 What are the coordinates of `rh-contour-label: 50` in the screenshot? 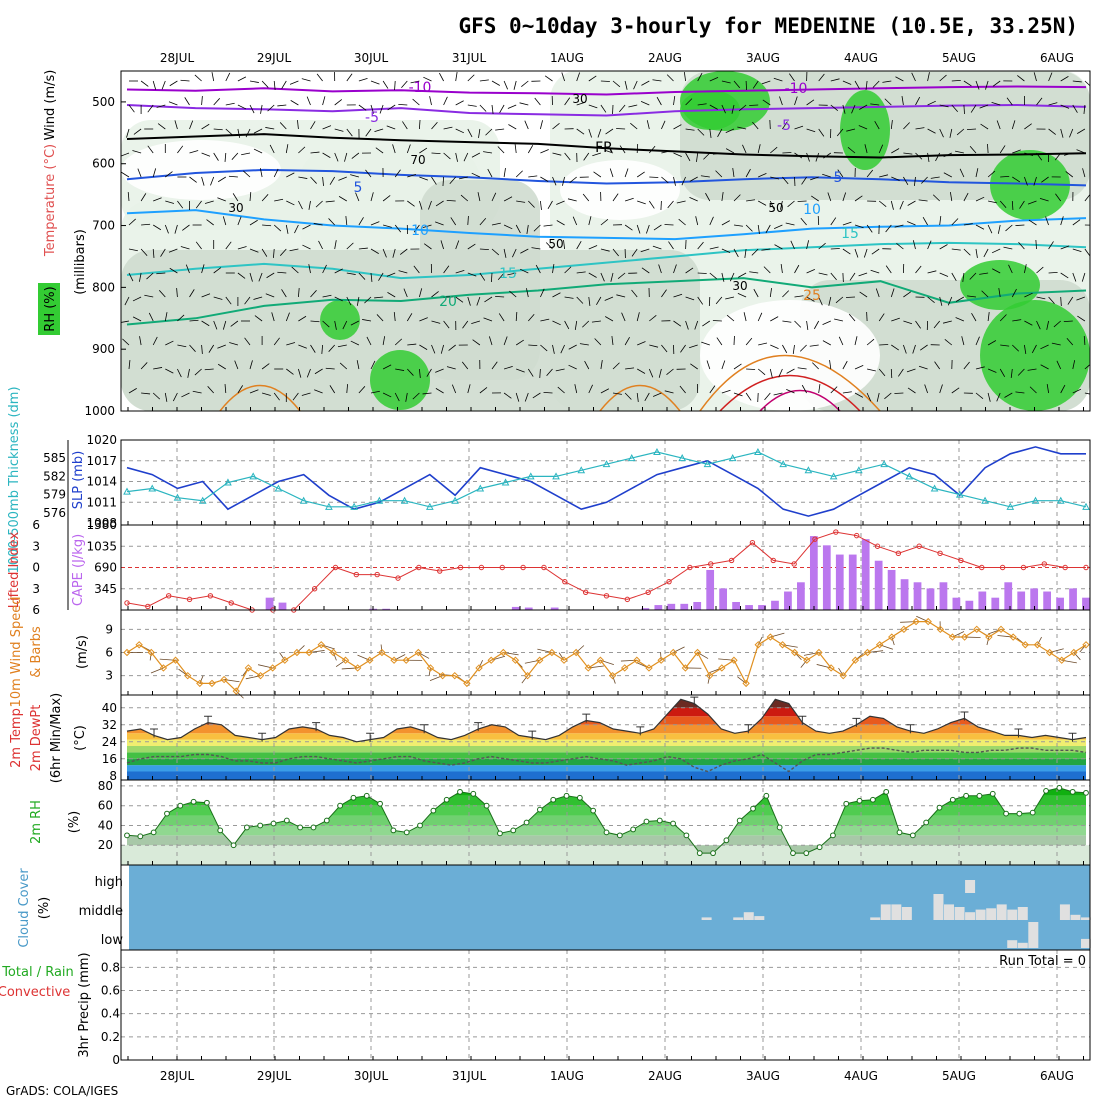 It's located at (775, 208).